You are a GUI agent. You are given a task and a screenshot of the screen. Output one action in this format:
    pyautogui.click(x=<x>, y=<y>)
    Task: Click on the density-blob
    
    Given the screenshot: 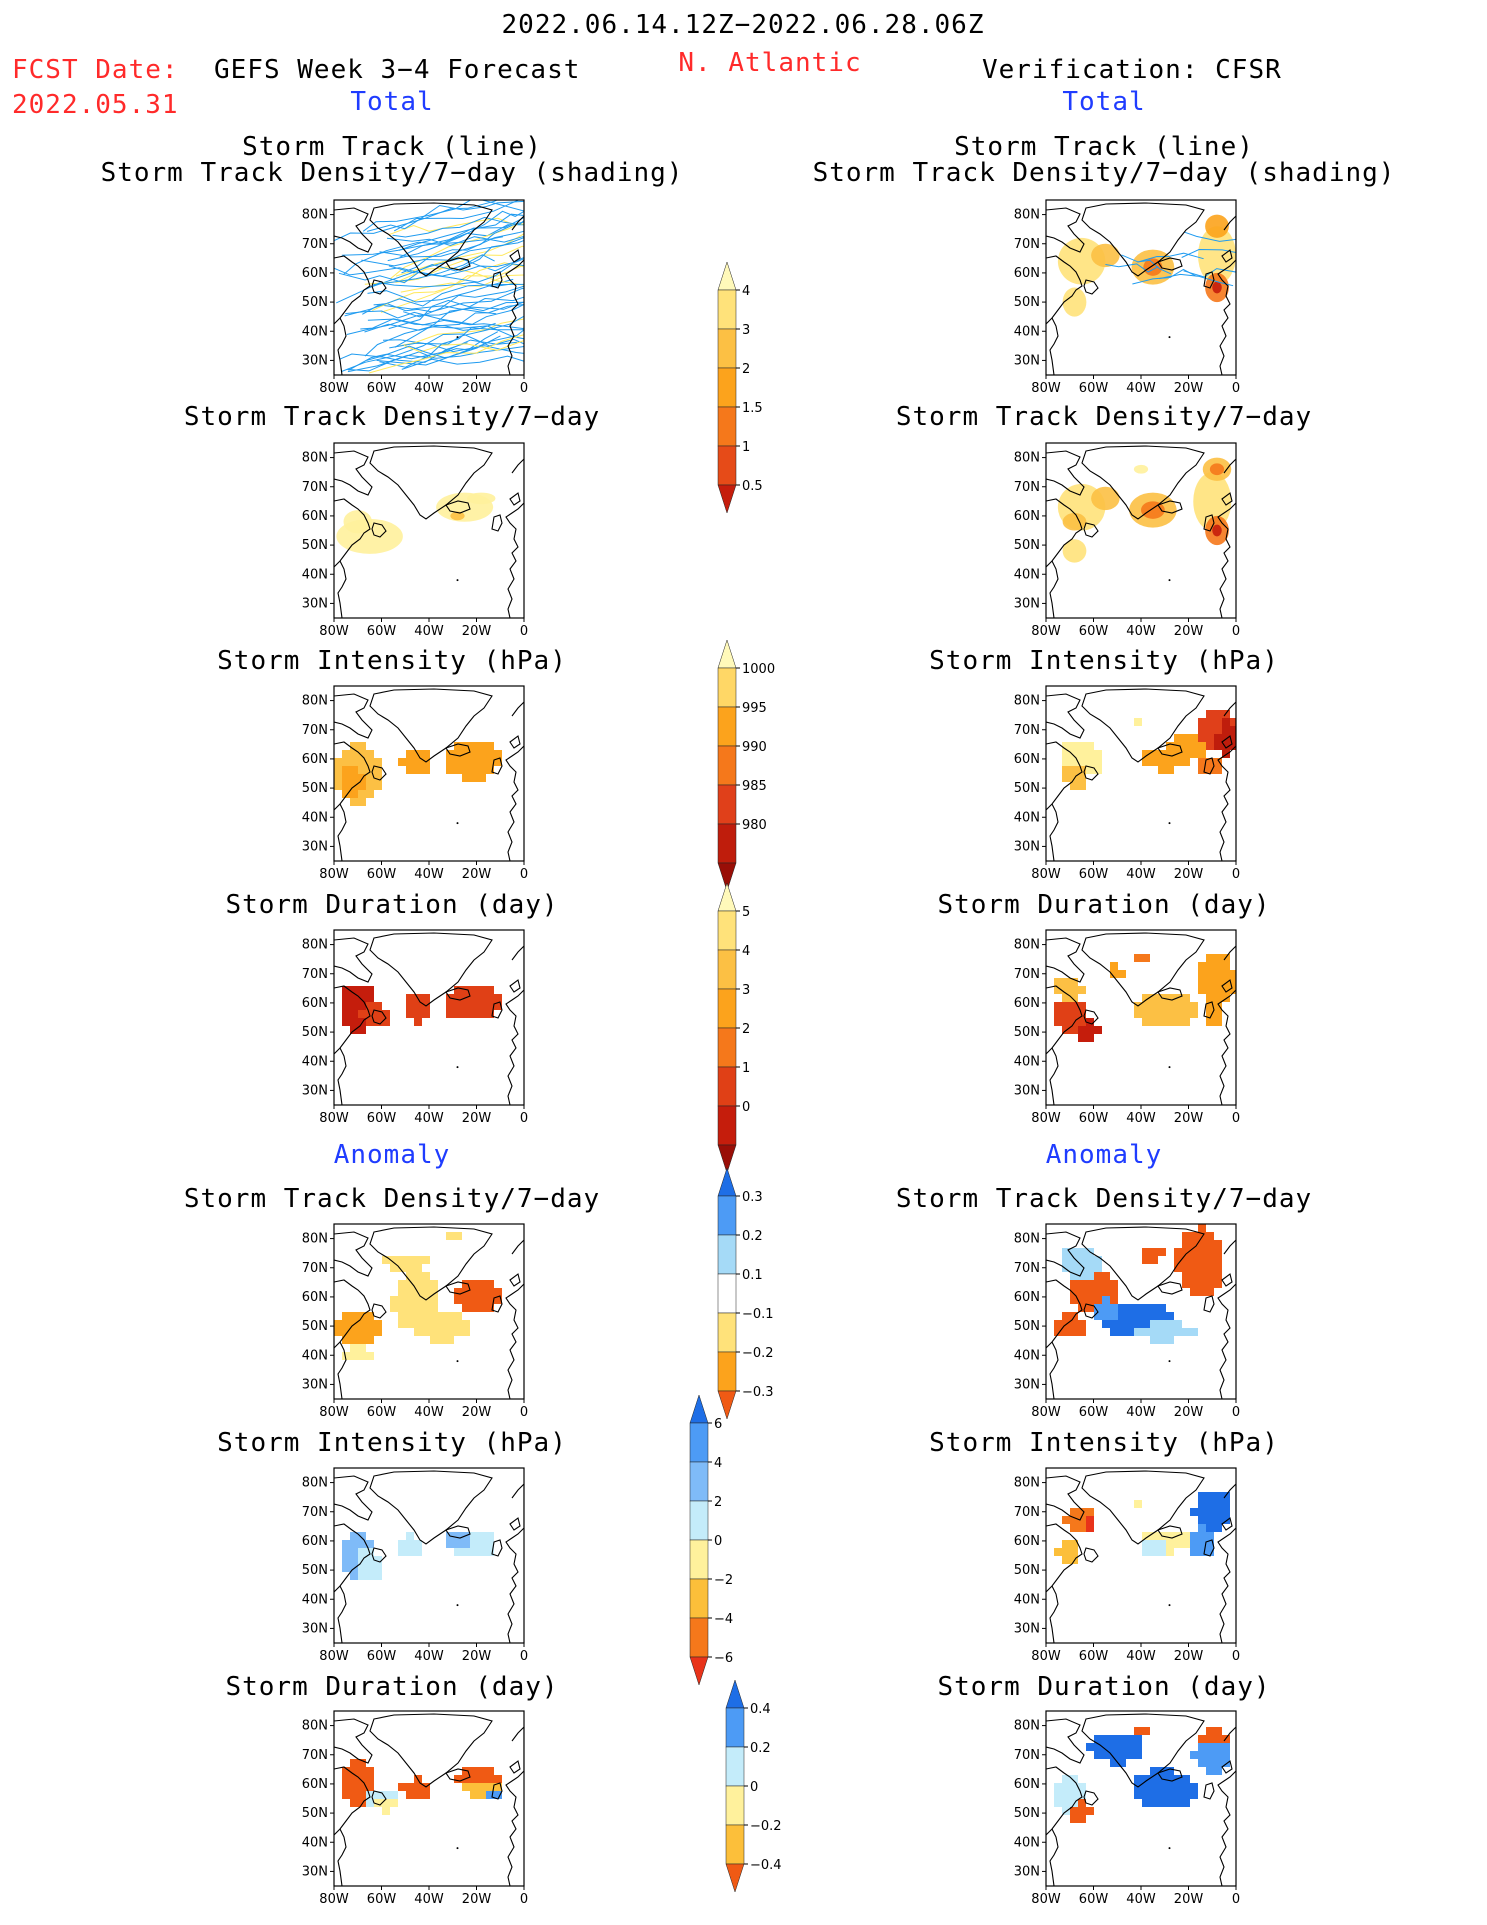 What is the action you would take?
    pyautogui.click(x=1074, y=302)
    